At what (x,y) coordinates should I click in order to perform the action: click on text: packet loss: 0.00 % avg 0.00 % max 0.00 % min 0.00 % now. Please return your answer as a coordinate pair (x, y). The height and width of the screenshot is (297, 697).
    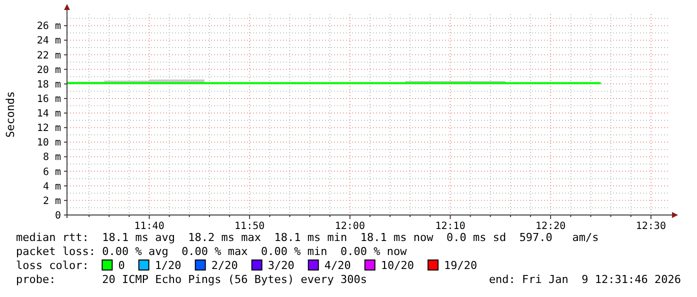
    Looking at the image, I should click on (212, 251).